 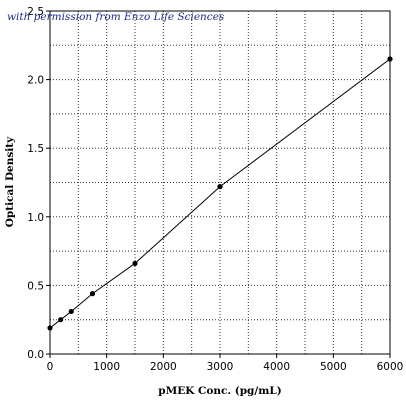 I want to click on y-tick-label: 1.0, so click(x=35, y=218).